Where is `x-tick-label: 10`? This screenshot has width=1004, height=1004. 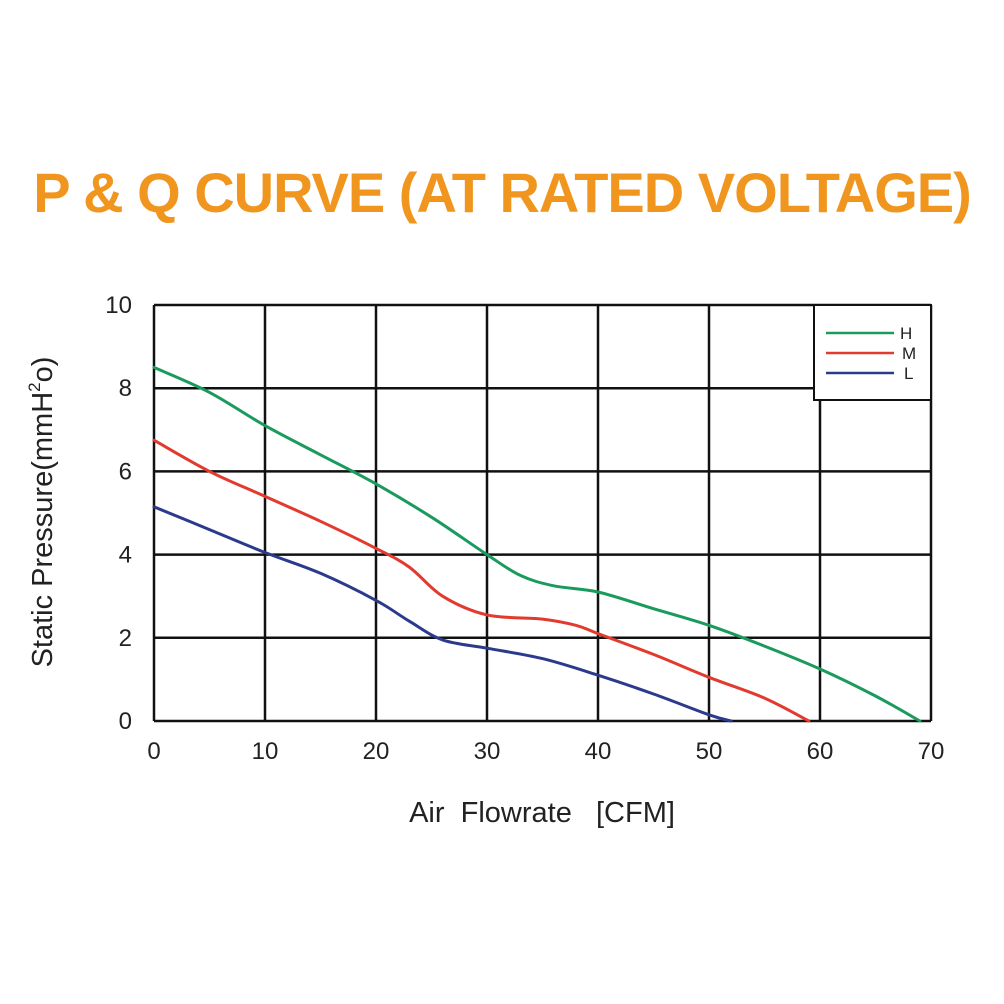 x-tick-label: 10 is located at coordinates (265, 751).